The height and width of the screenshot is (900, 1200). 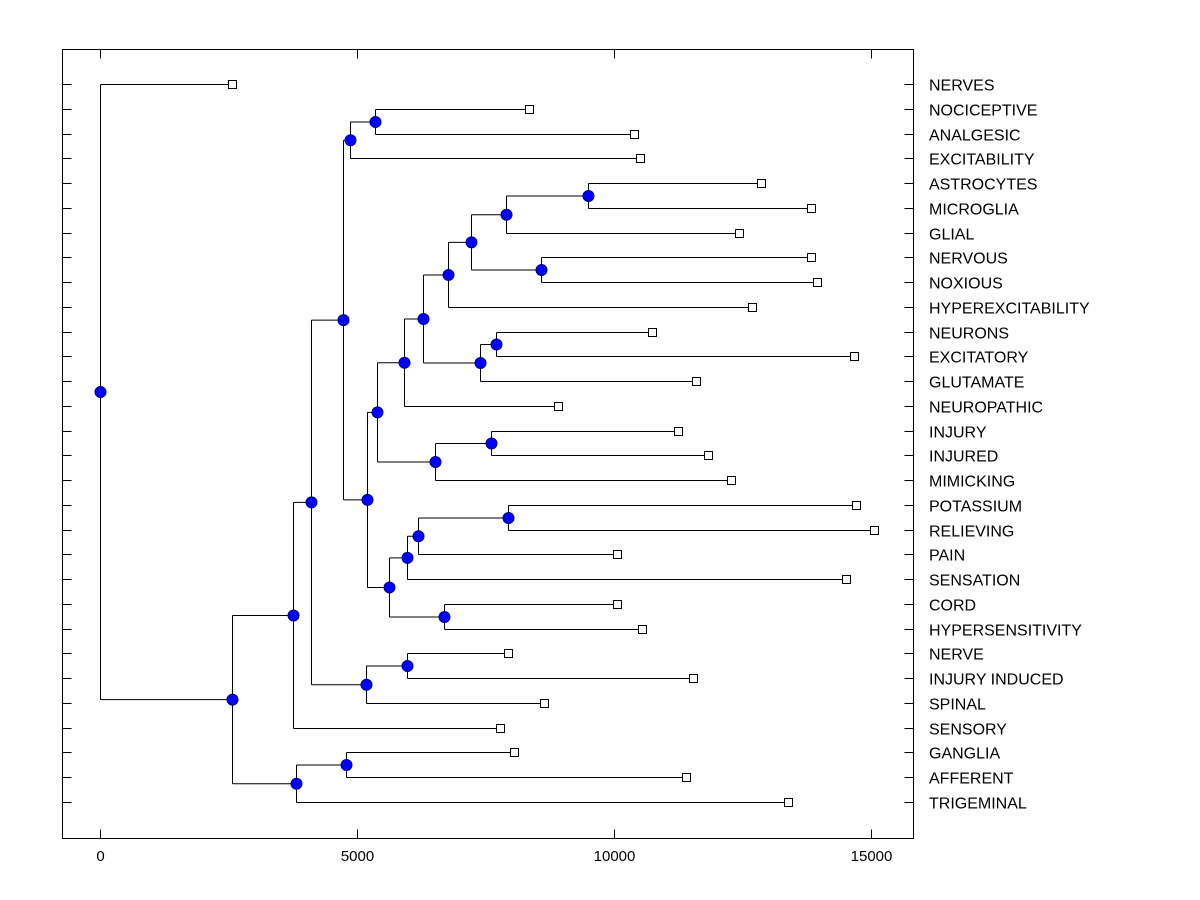 I want to click on leaf-label: MICROGLIA, so click(x=974, y=210).